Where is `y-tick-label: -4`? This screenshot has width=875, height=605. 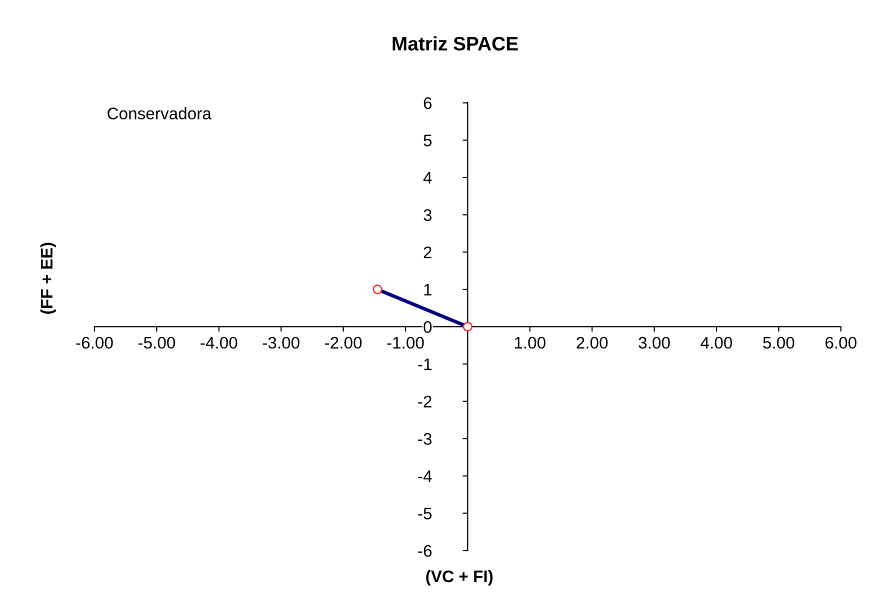
y-tick-label: -4 is located at coordinates (425, 476).